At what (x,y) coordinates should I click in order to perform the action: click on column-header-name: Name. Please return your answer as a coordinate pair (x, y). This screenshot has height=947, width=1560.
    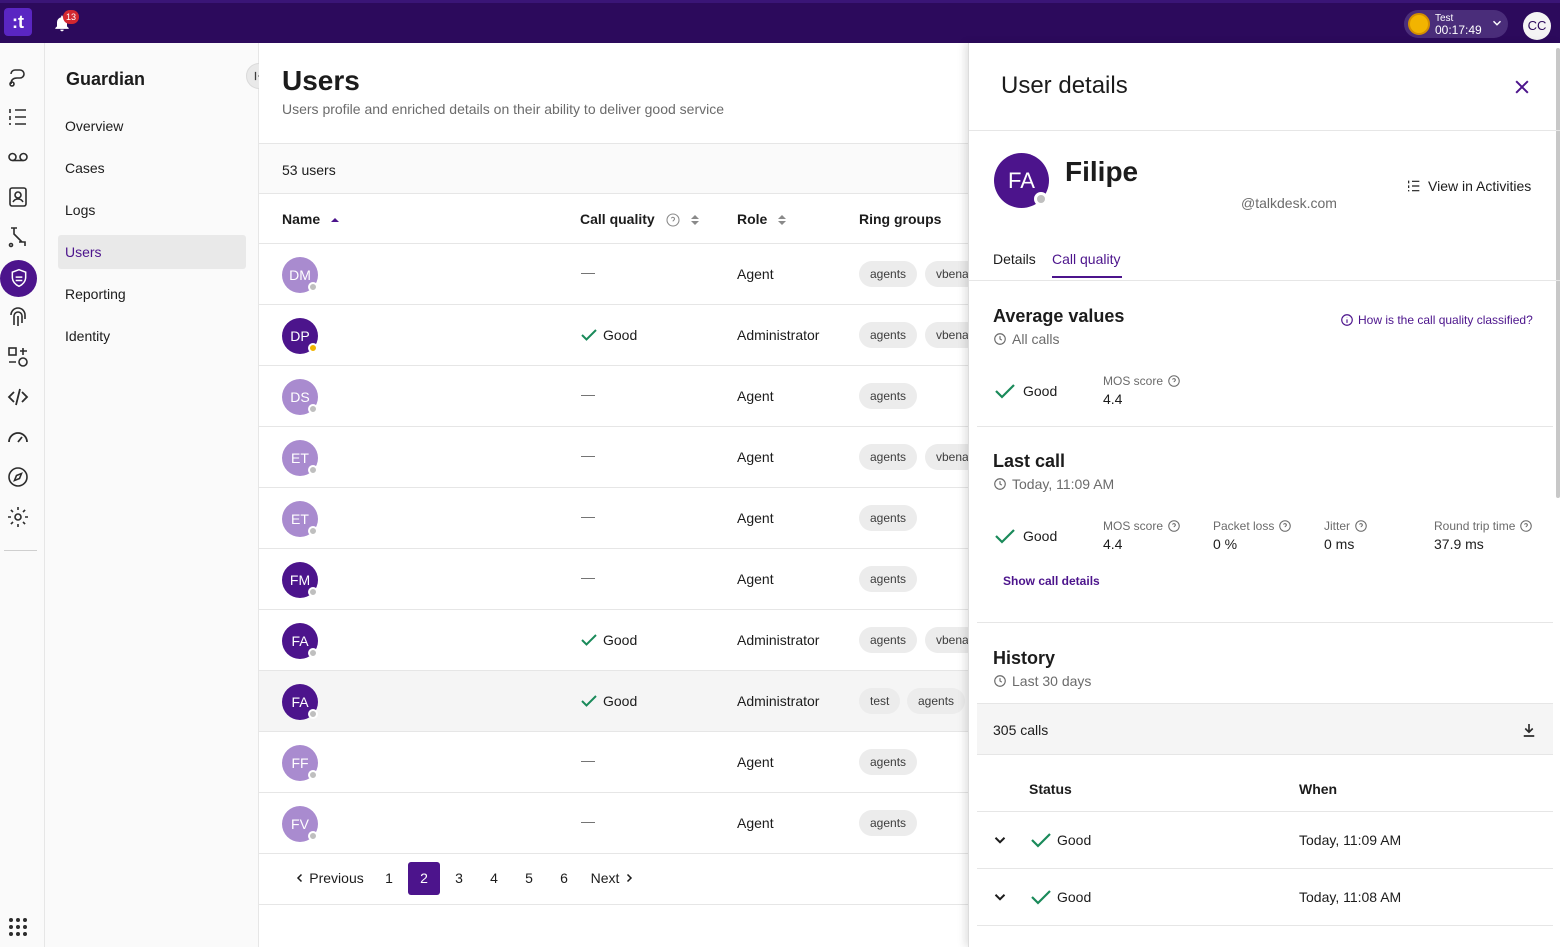
    Looking at the image, I should click on (311, 219).